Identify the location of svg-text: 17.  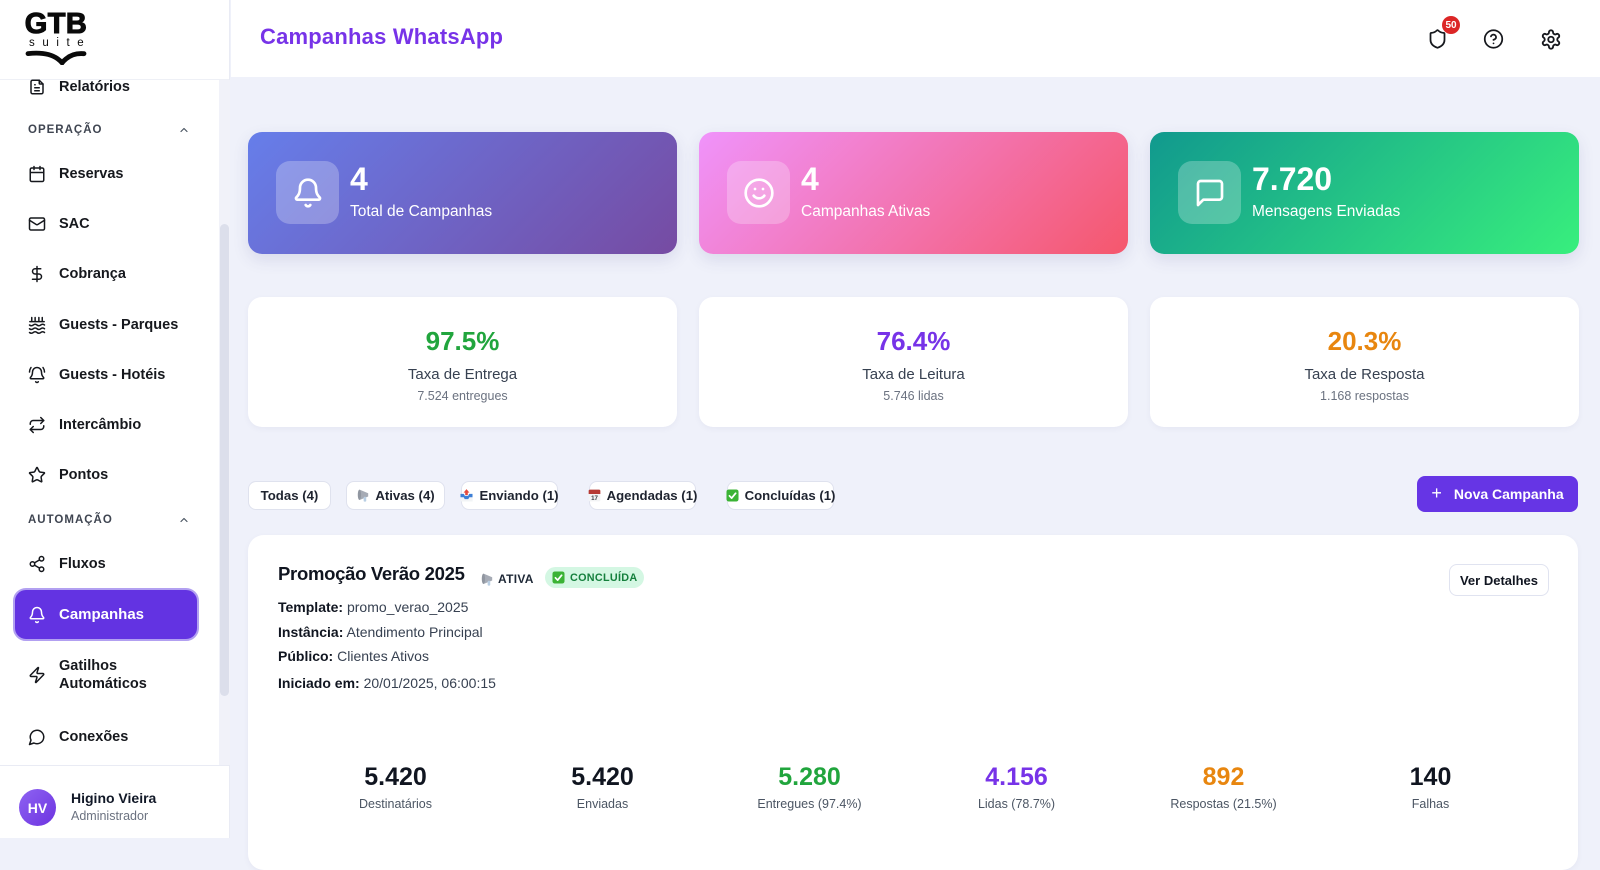
(594, 498).